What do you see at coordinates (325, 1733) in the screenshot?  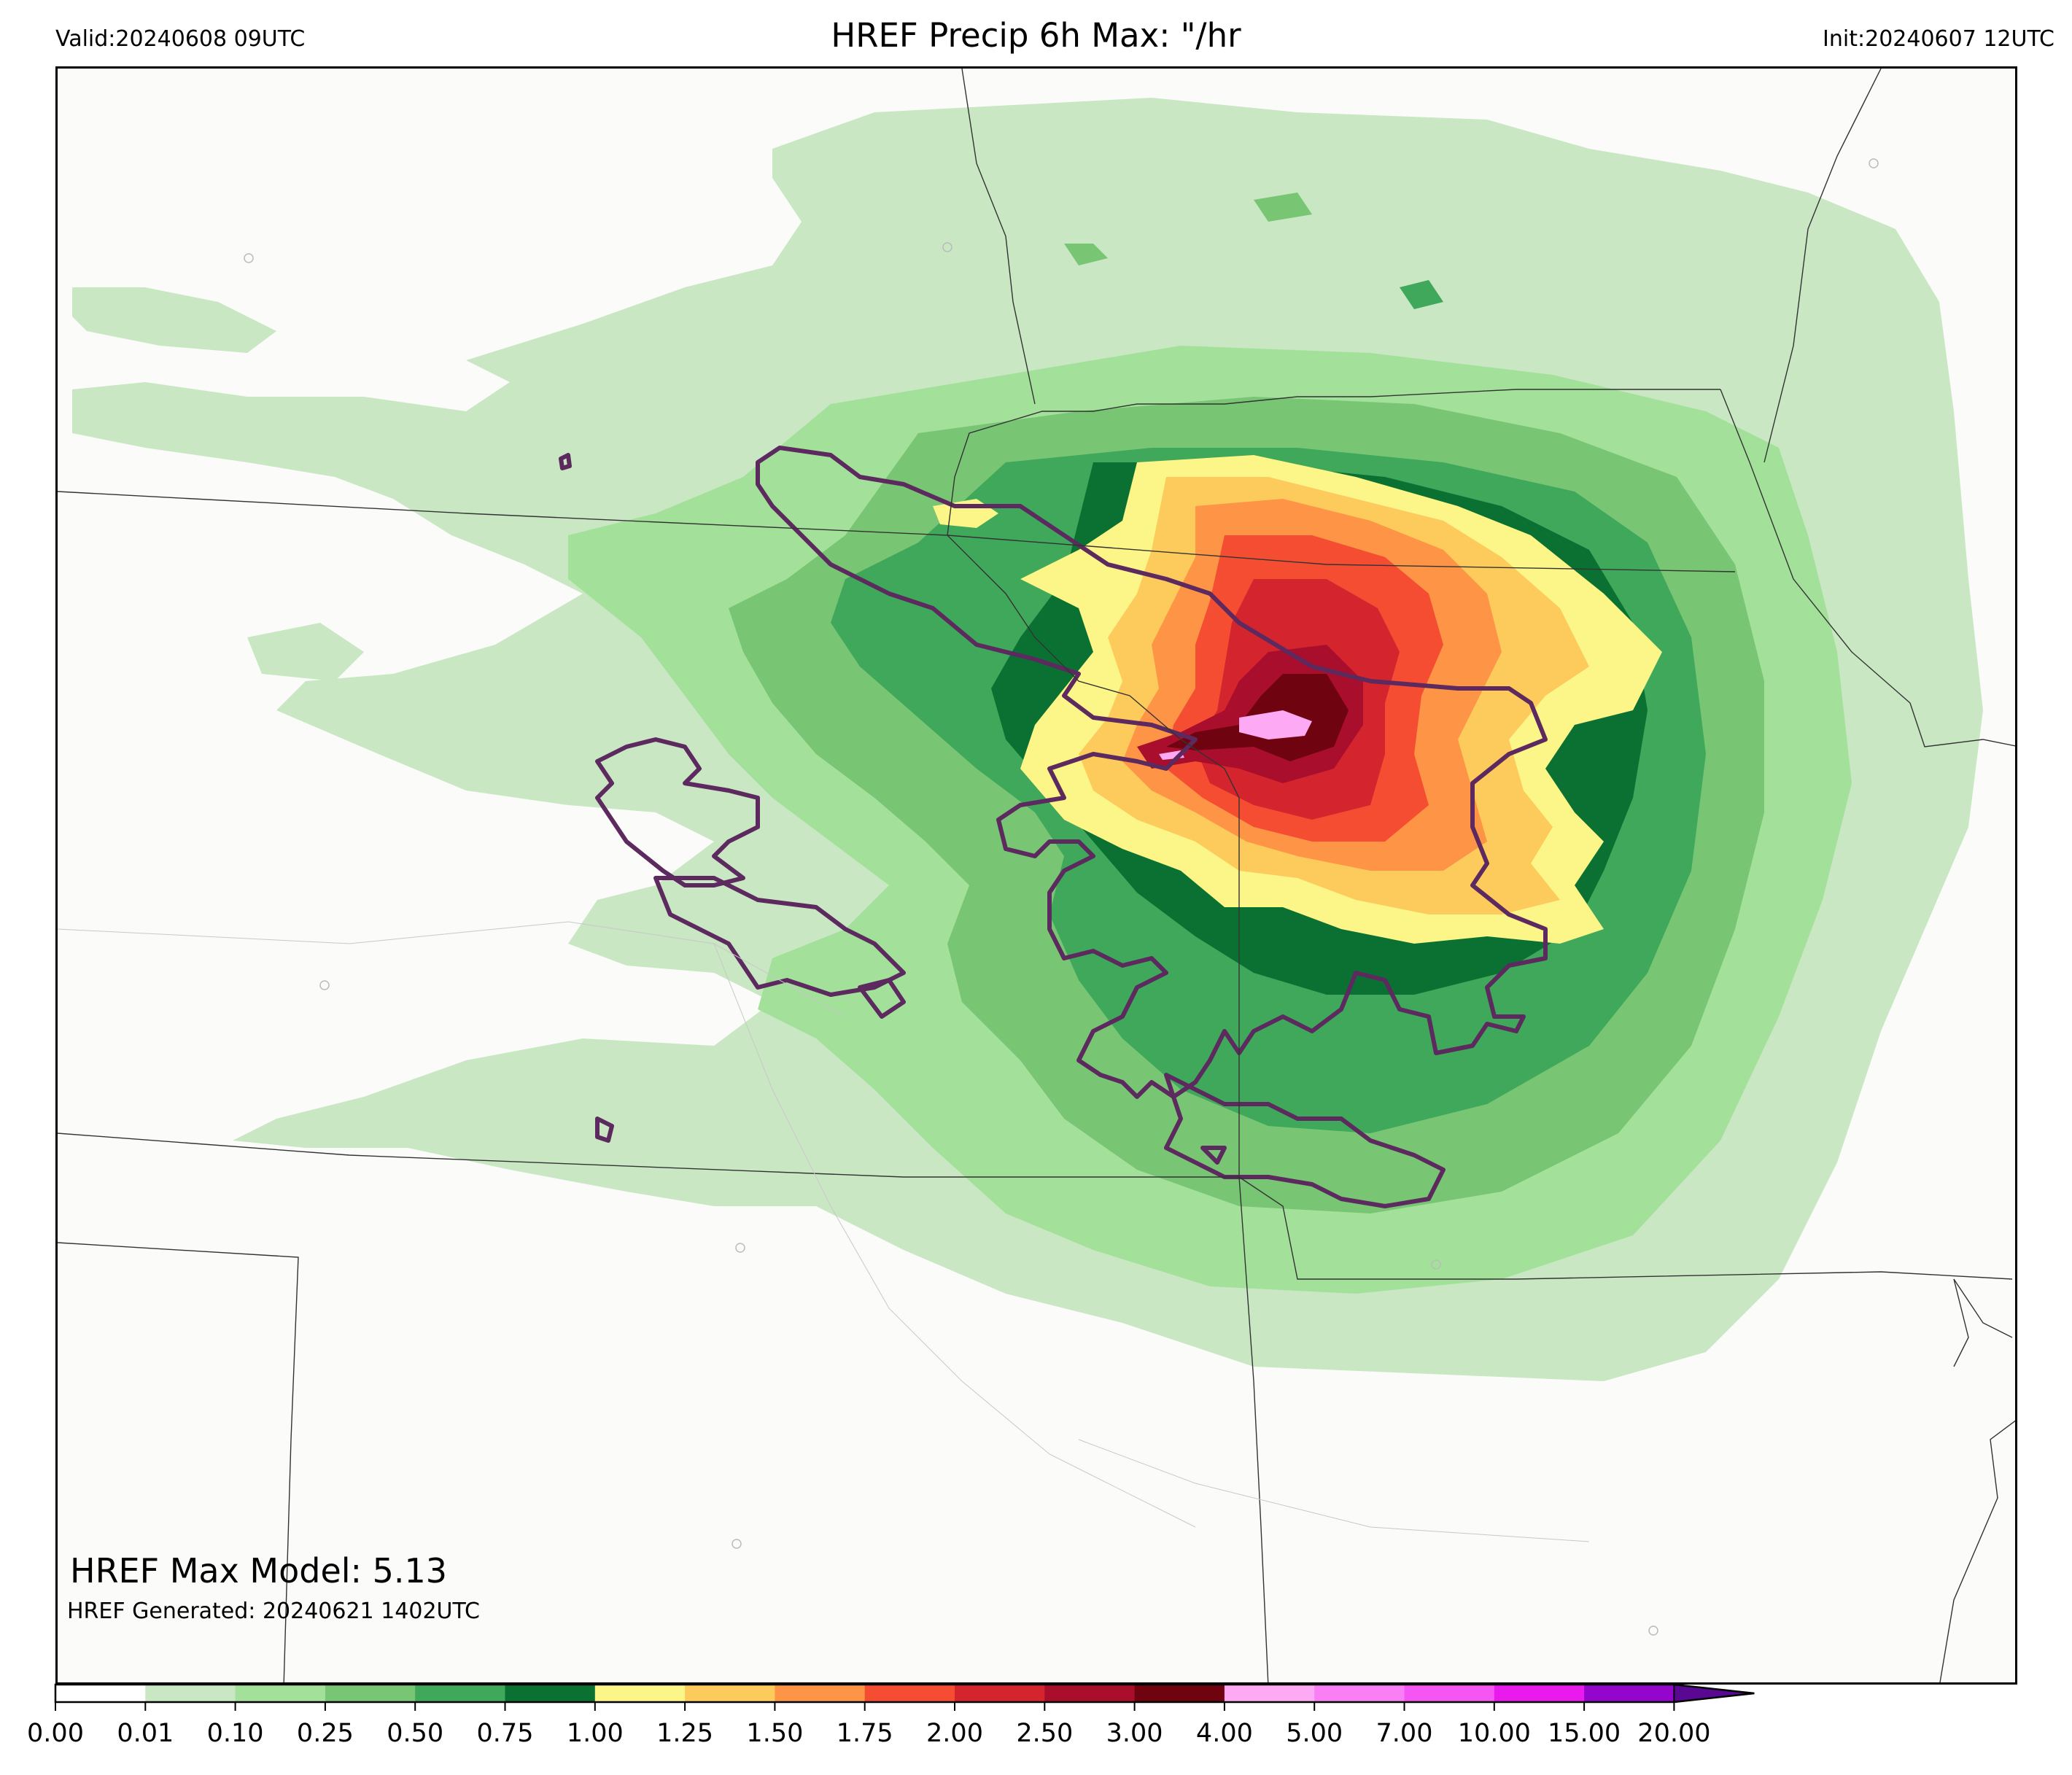 I see `colorbar-tick-label: 0.25` at bounding box center [325, 1733].